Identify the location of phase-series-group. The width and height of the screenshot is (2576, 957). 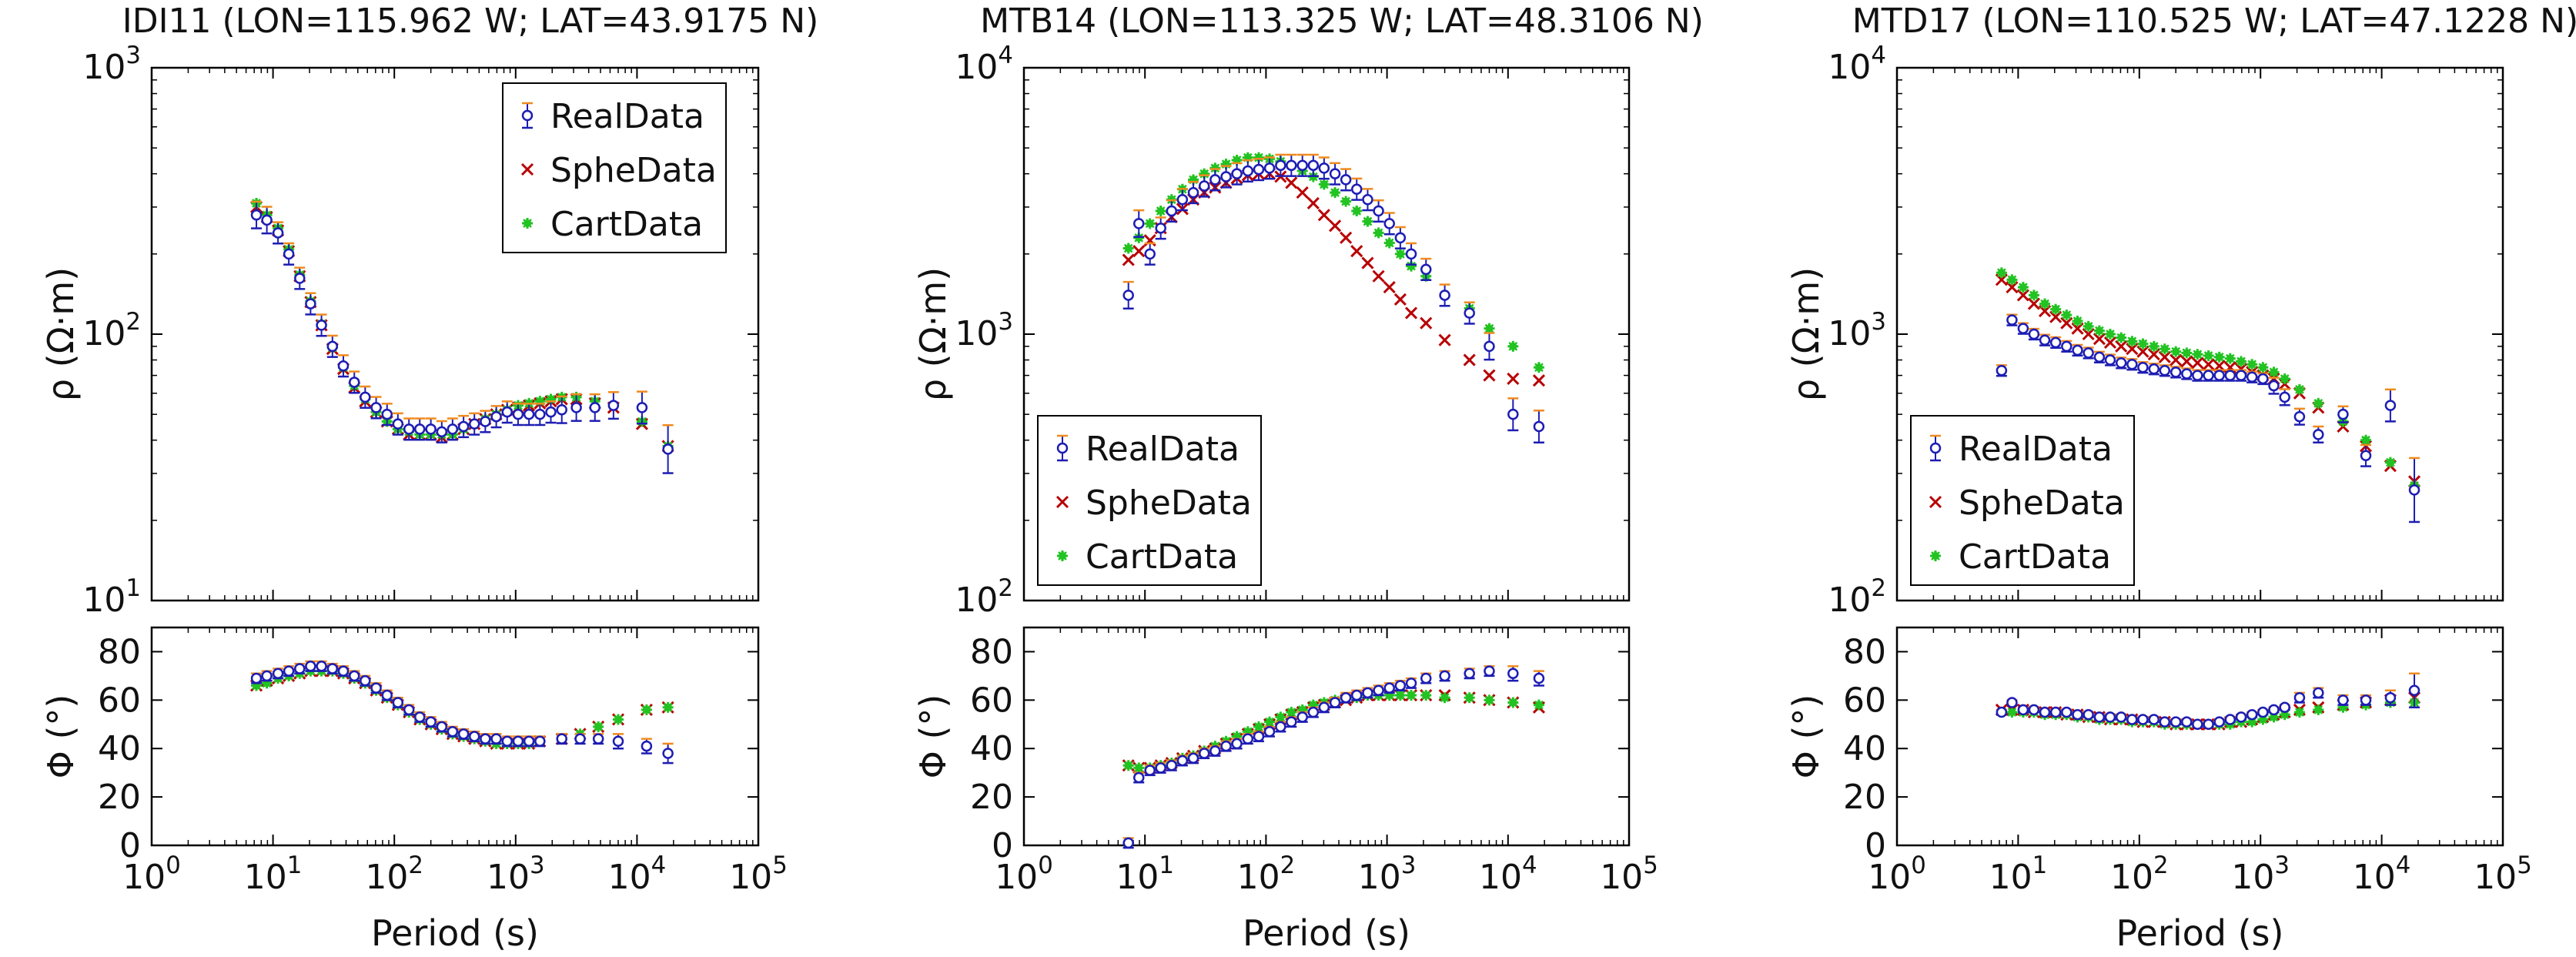
(2208, 702).